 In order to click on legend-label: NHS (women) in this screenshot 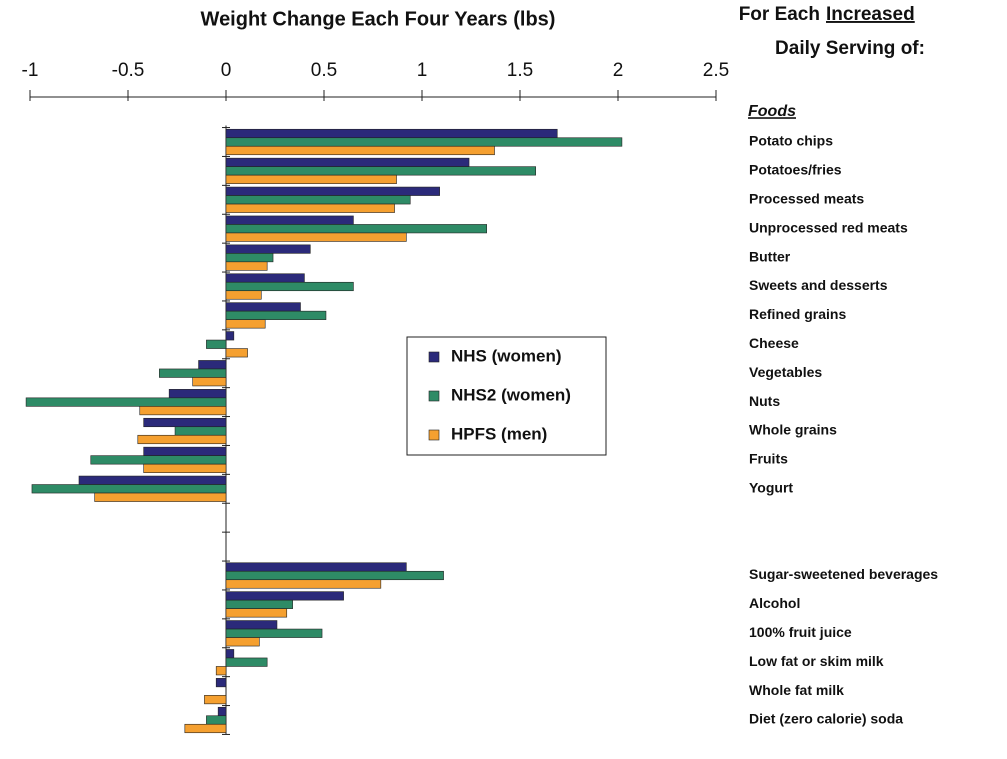, I will do `click(506, 355)`.